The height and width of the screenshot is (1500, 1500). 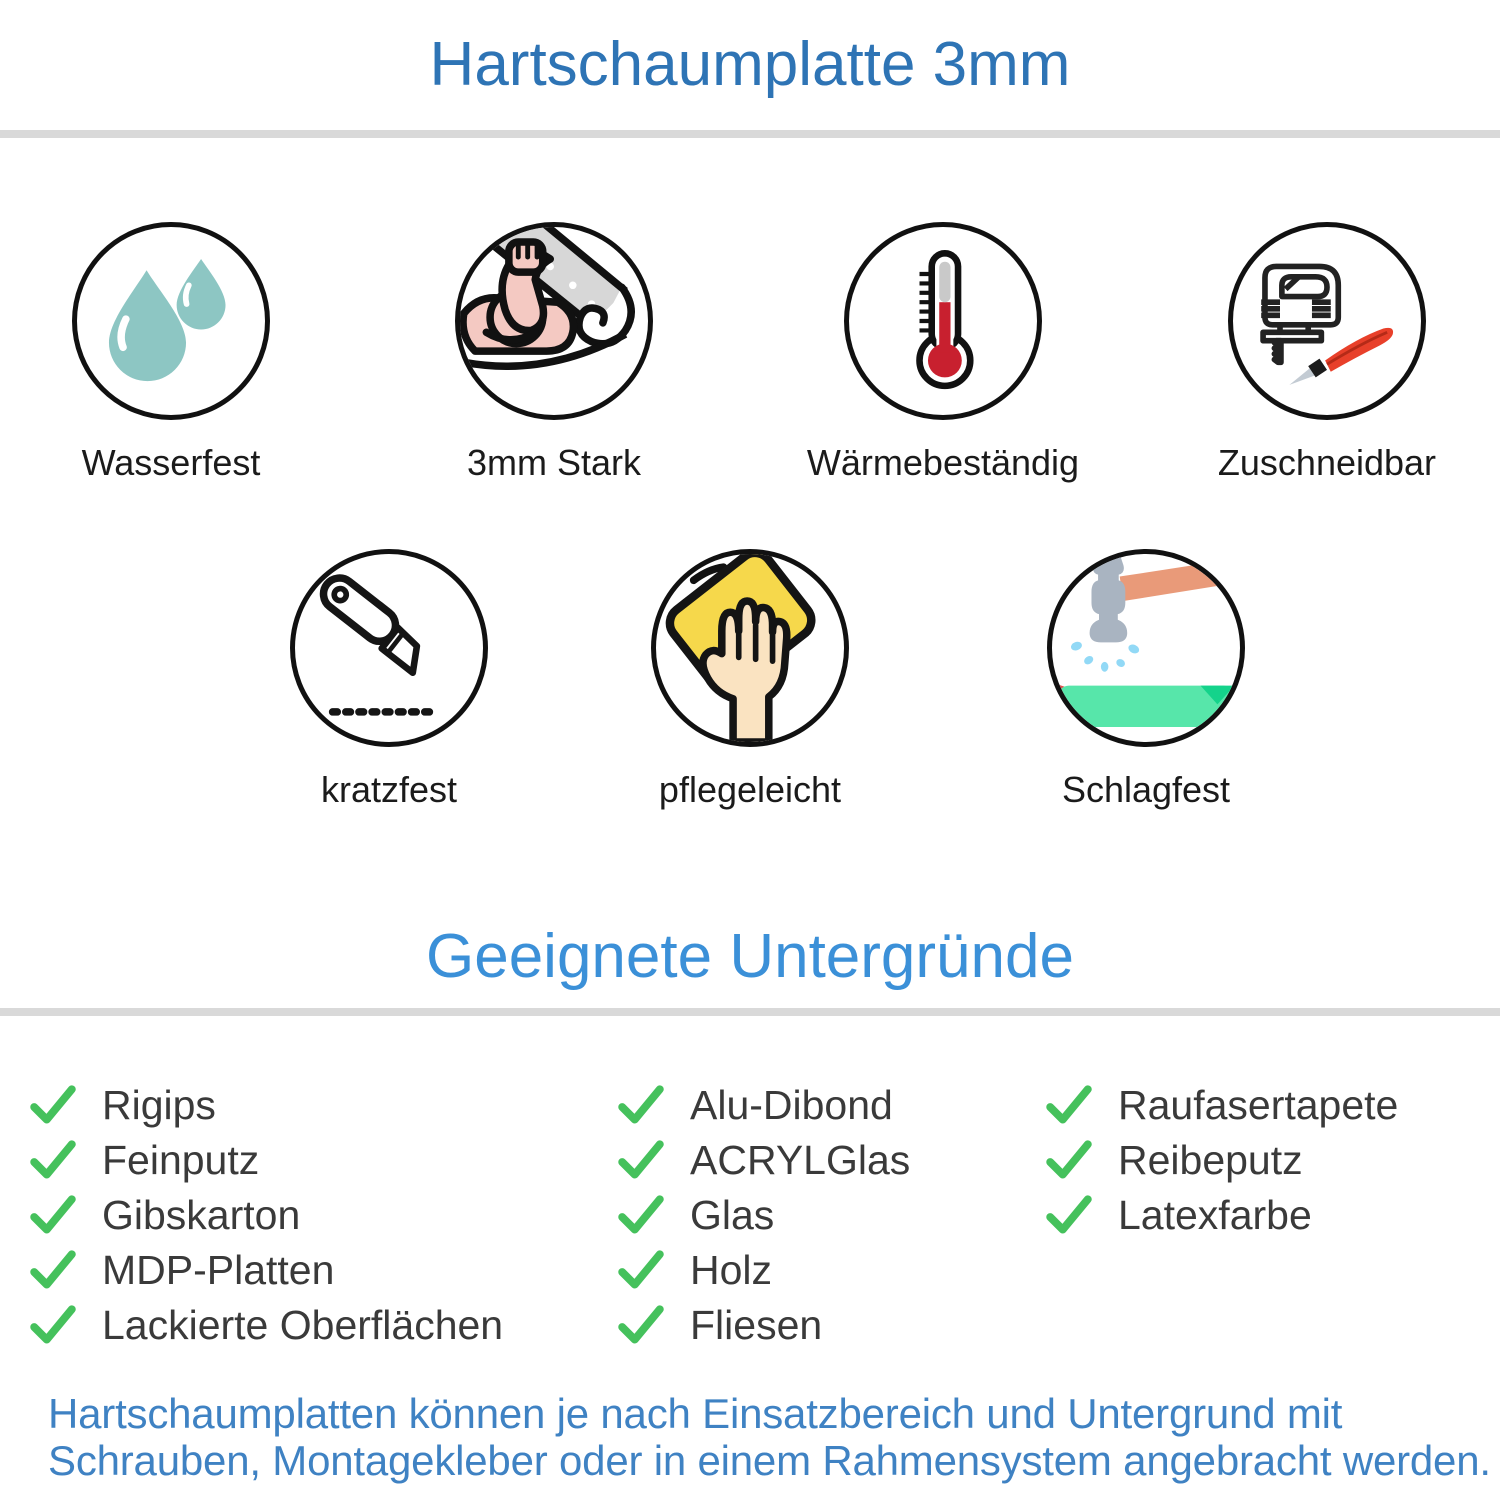 I want to click on substrate-label: Feinputz, so click(x=181, y=1160).